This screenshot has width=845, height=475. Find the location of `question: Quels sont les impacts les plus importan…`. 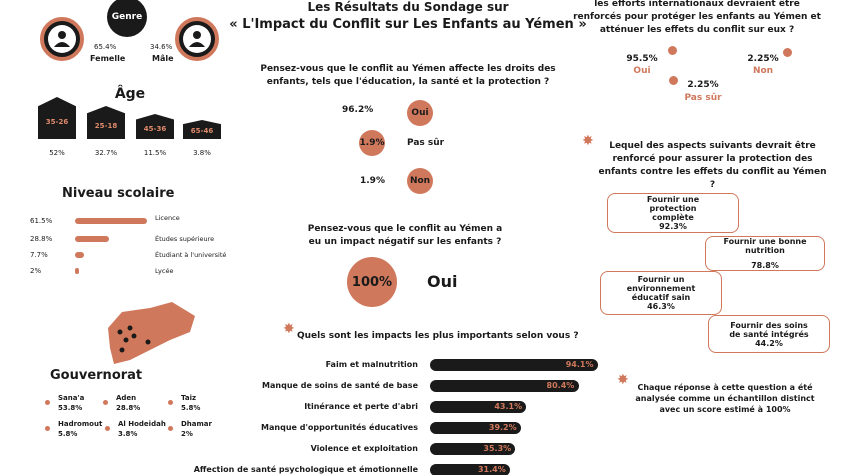

question: Quels sont les impacts les plus importan… is located at coordinates (438, 336).